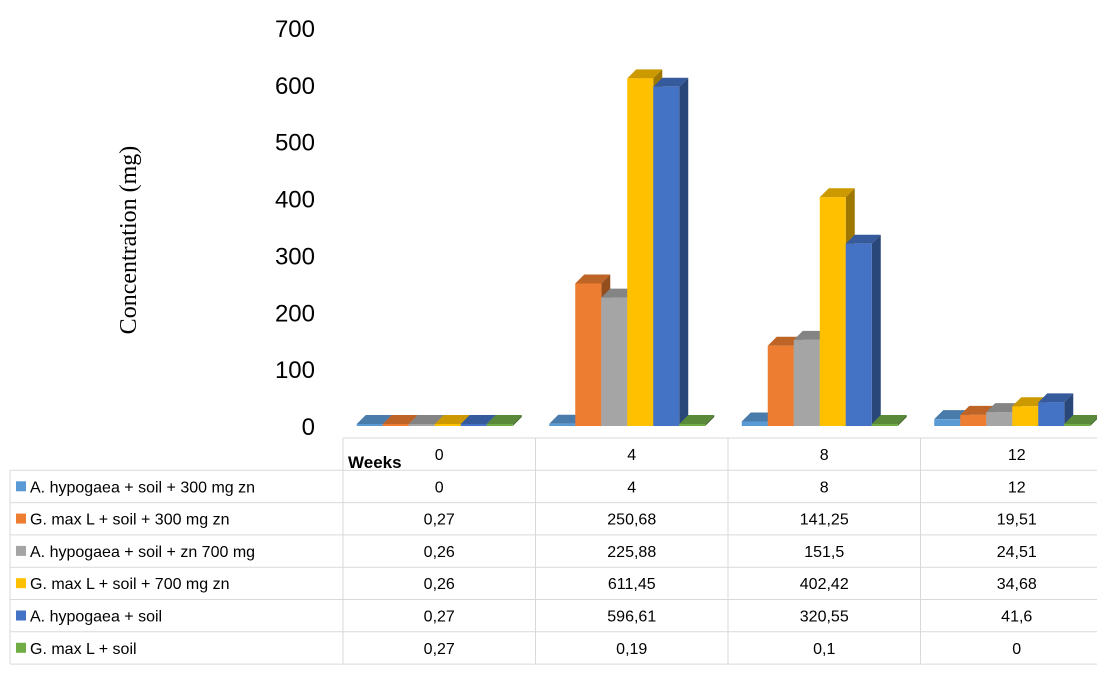 The width and height of the screenshot is (1097, 686). Describe the element at coordinates (439, 455) in the screenshot. I see `x-tick-label: 0` at that location.